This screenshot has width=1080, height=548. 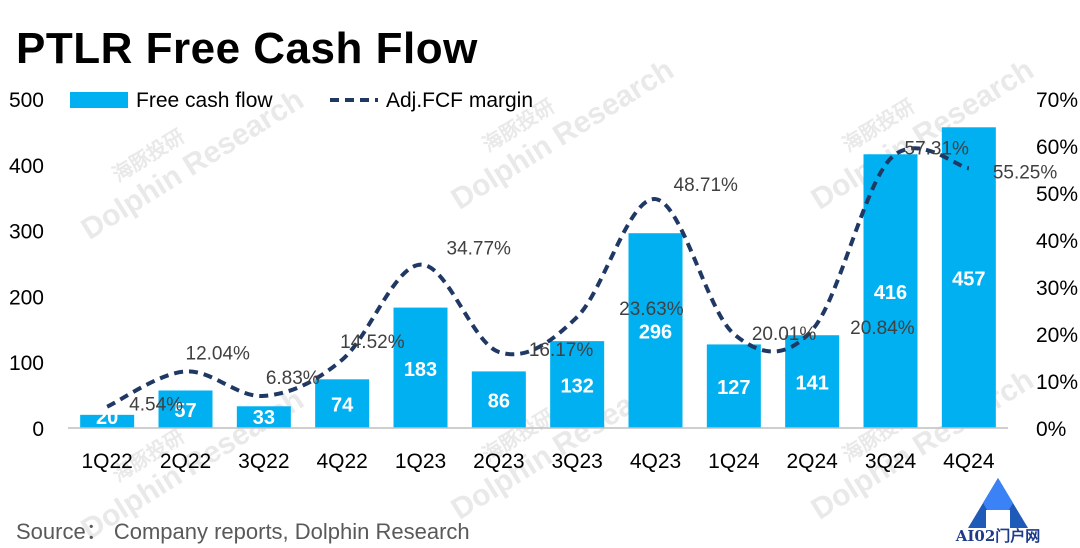 I want to click on bar-value-label: 86, so click(x=499, y=402).